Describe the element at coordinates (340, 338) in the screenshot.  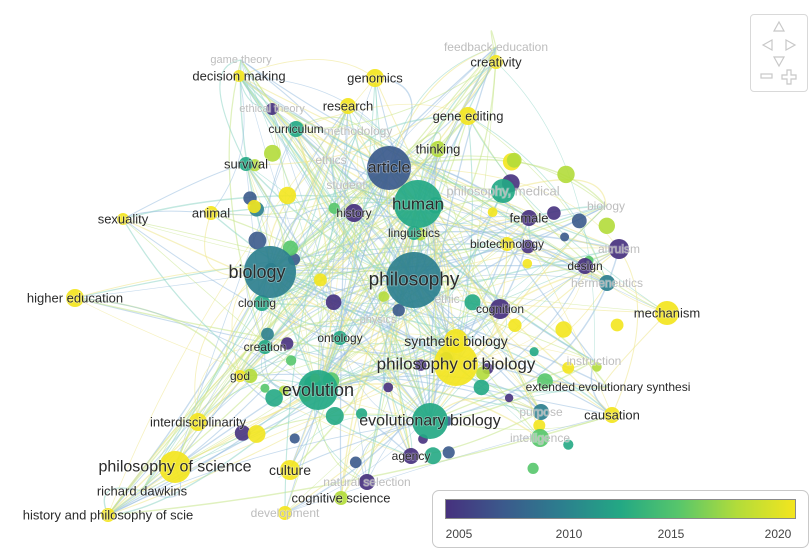
I see `label-ontology: ontology` at that location.